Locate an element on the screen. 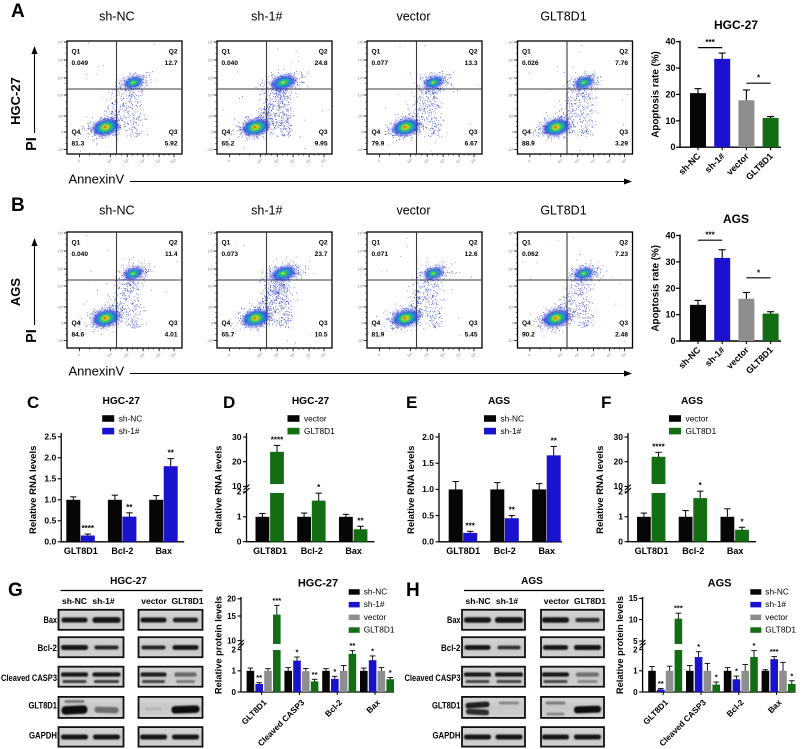 Image resolution: width=803 pixels, height=749 pixels. svg-text: 88.9 is located at coordinates (528, 144).